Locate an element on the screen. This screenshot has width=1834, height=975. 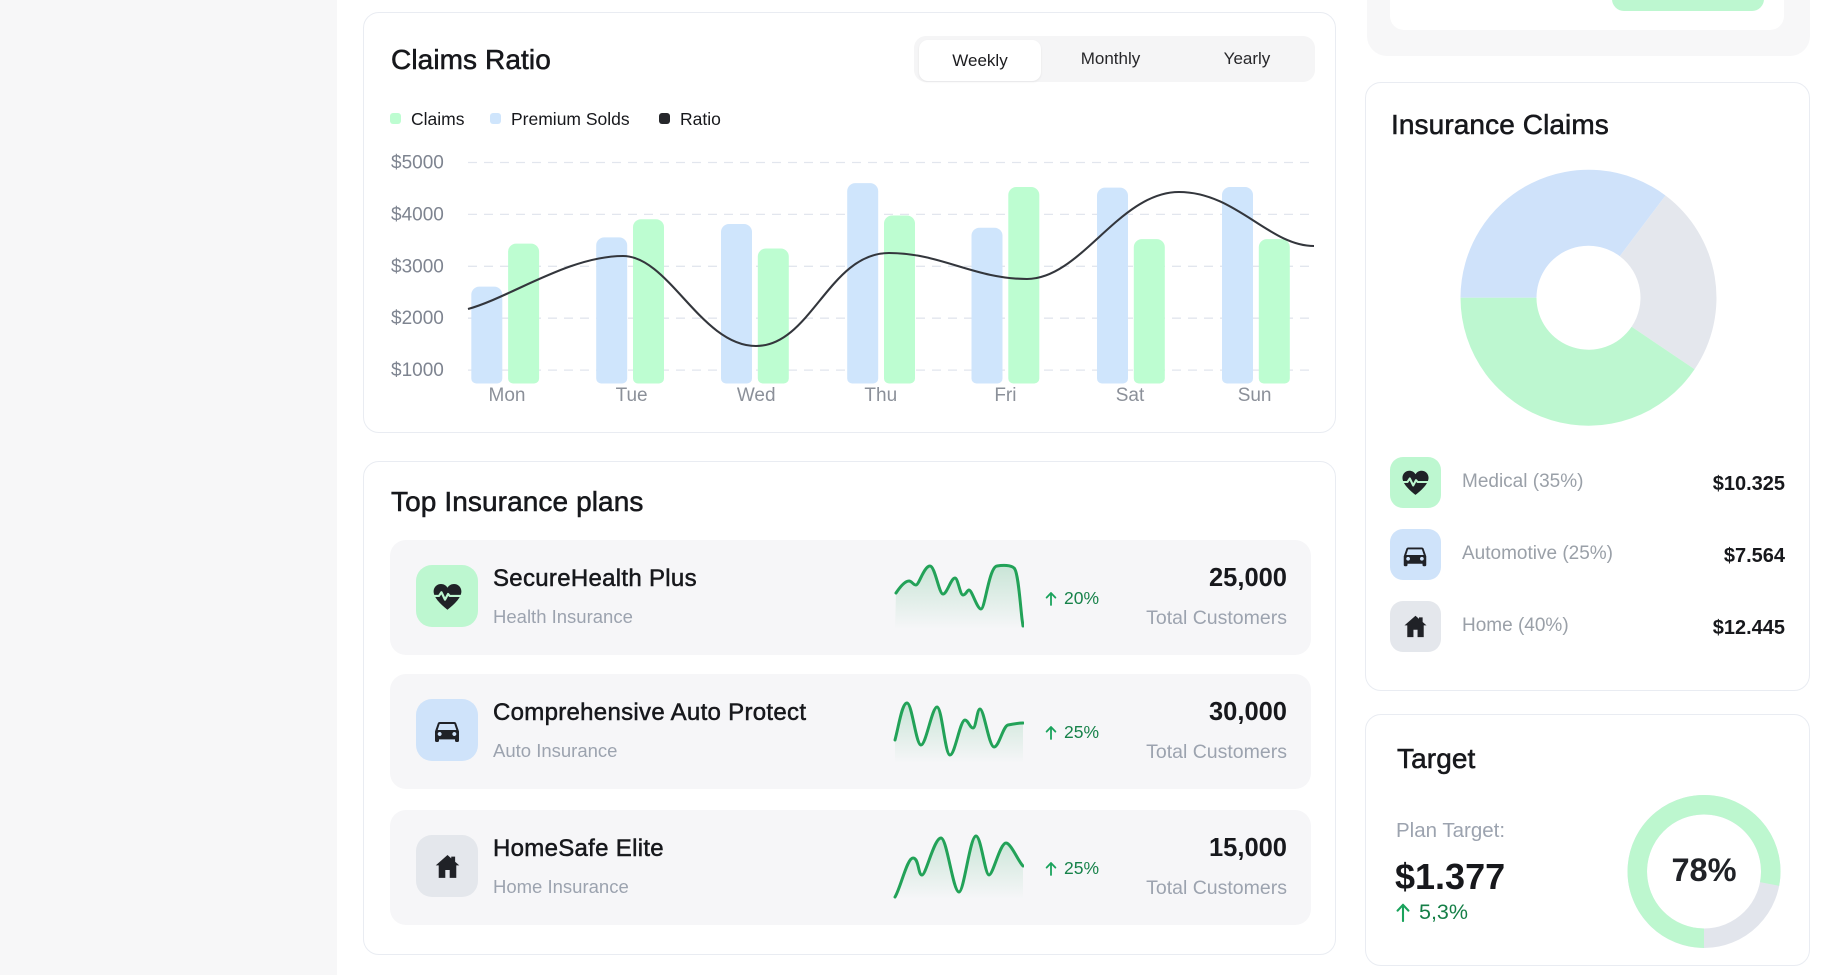
svg-text: Sat is located at coordinates (1130, 395).